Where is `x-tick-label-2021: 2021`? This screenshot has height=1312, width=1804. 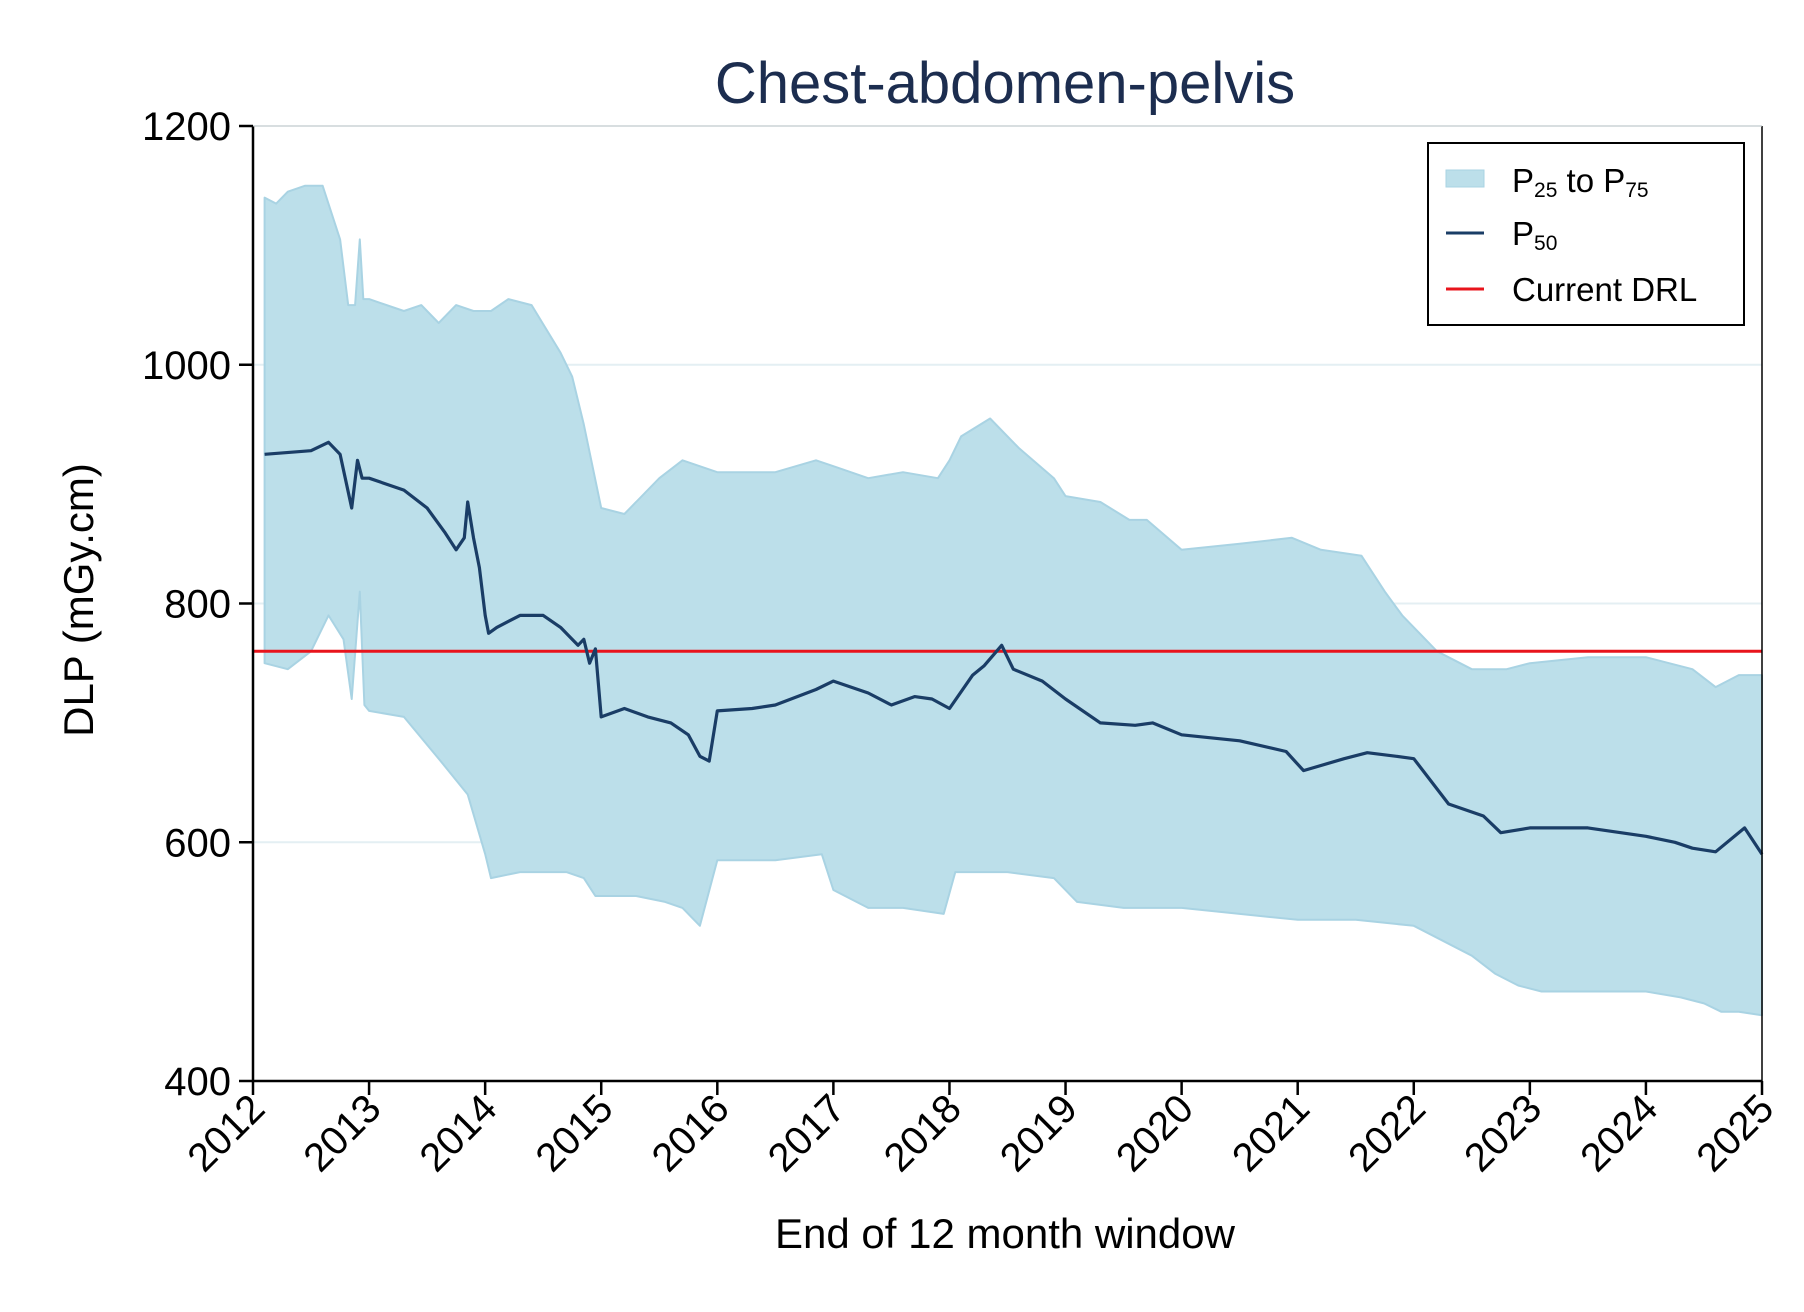
x-tick-label-2021: 2021 is located at coordinates (1271, 1133).